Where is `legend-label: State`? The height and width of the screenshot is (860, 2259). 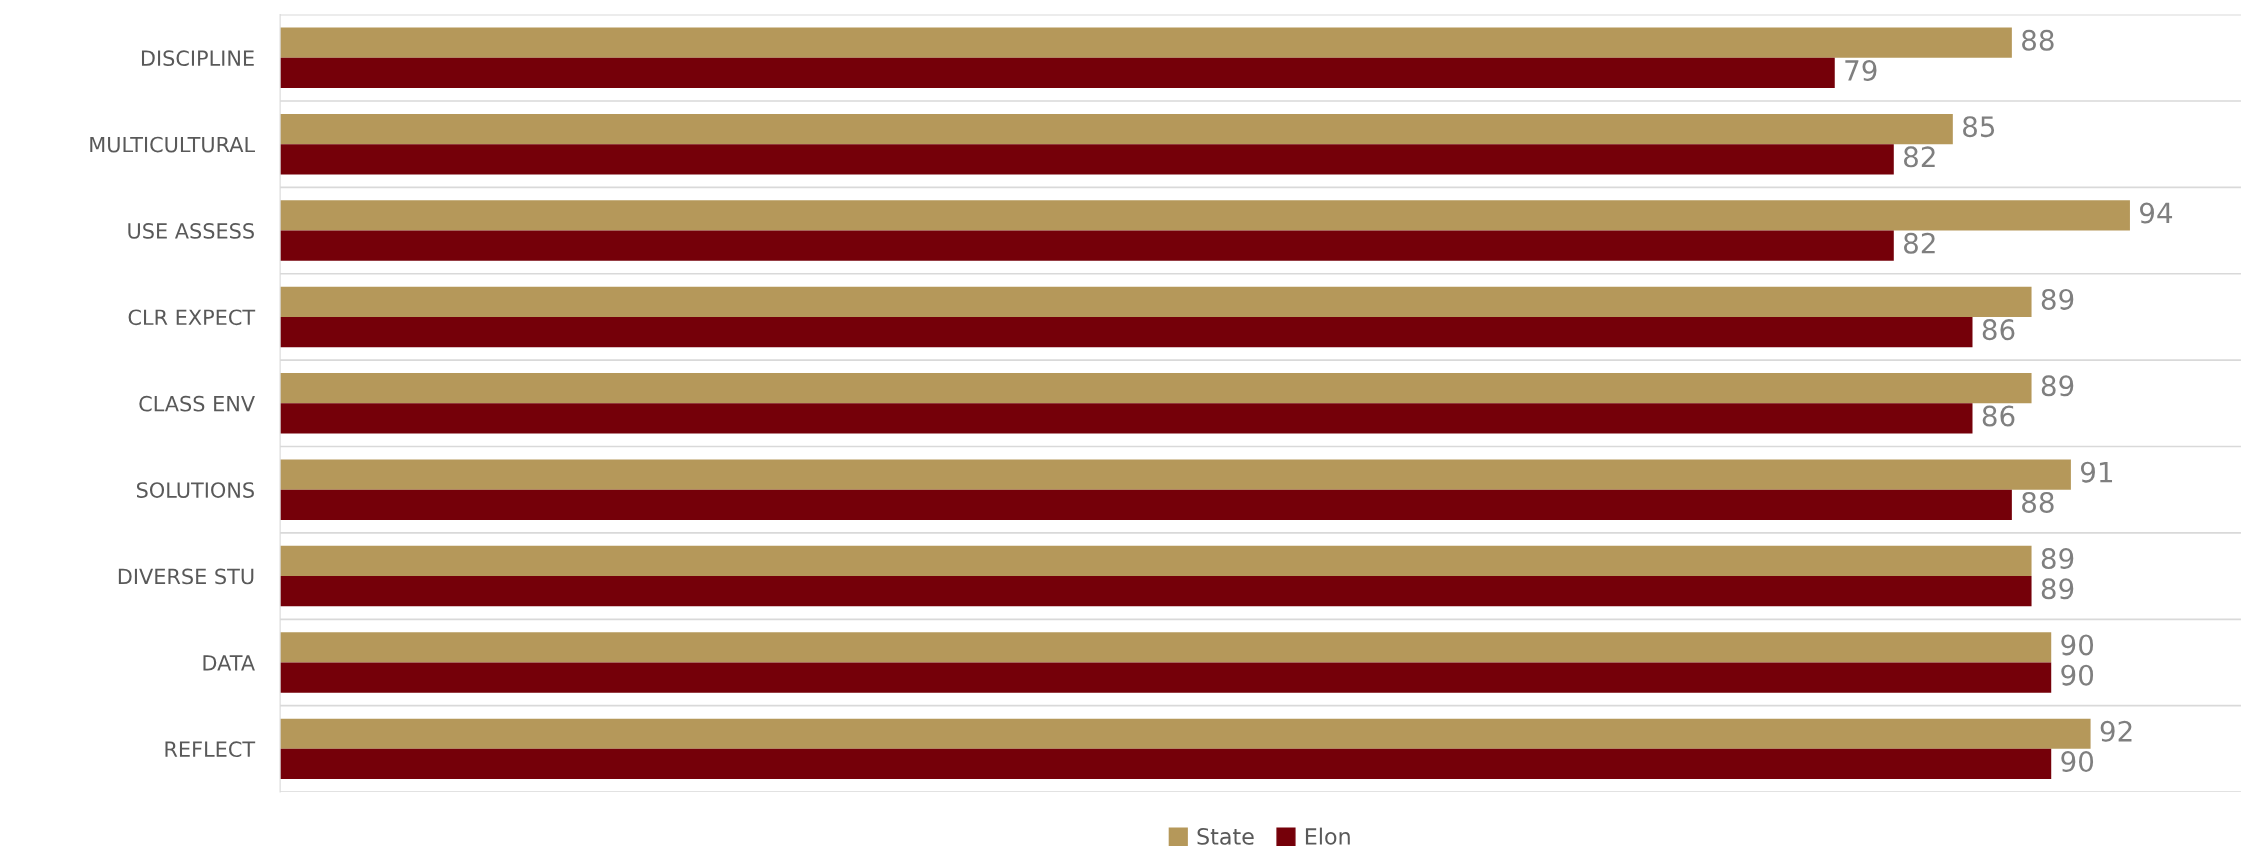
legend-label: State is located at coordinates (1225, 836).